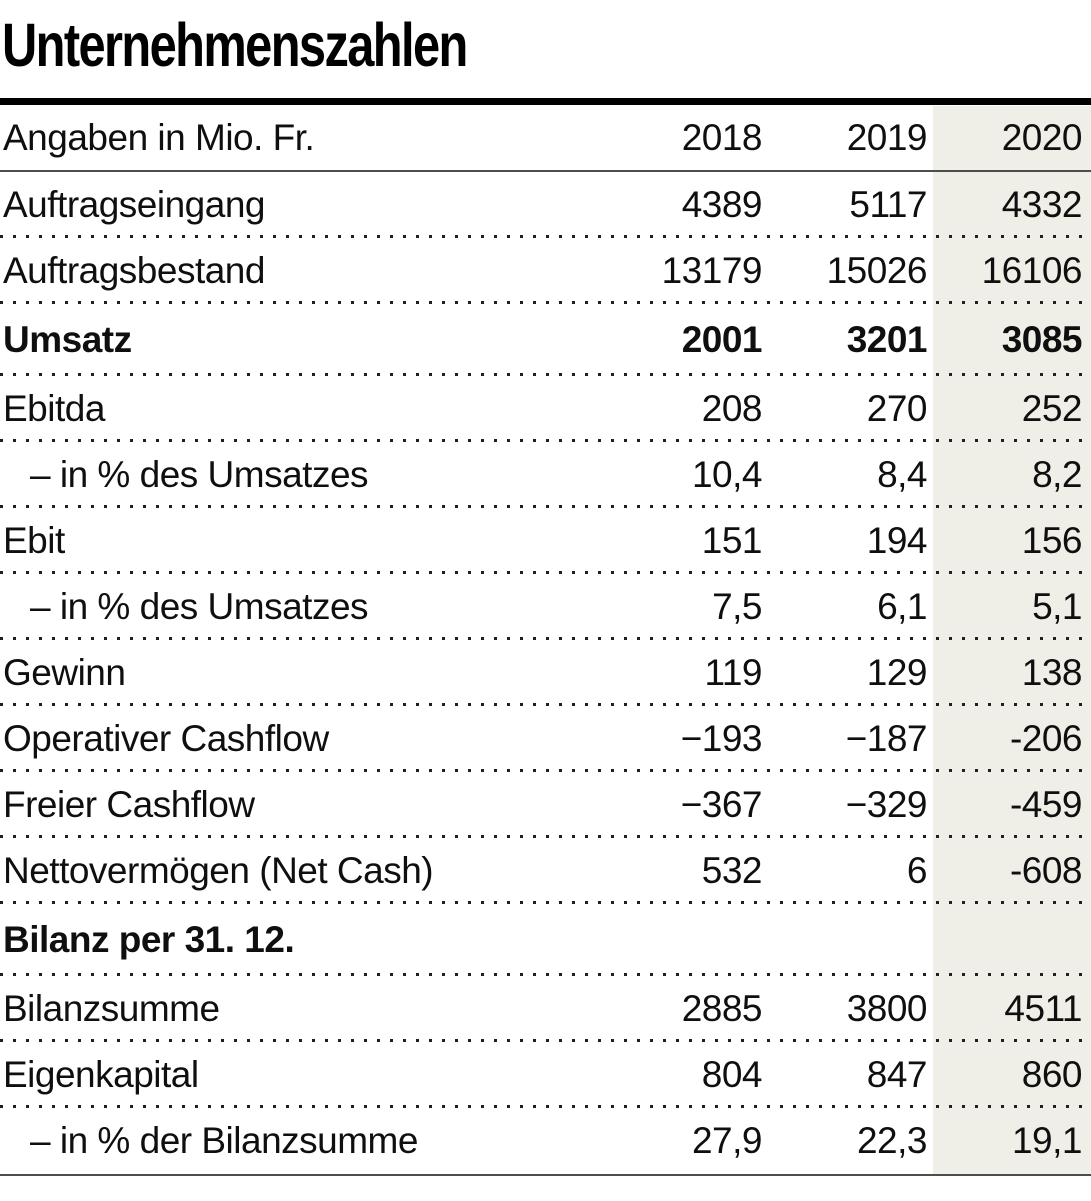 This screenshot has height=1201, width=1091. Describe the element at coordinates (1052, 1074) in the screenshot. I see `value-2020: 860` at that location.